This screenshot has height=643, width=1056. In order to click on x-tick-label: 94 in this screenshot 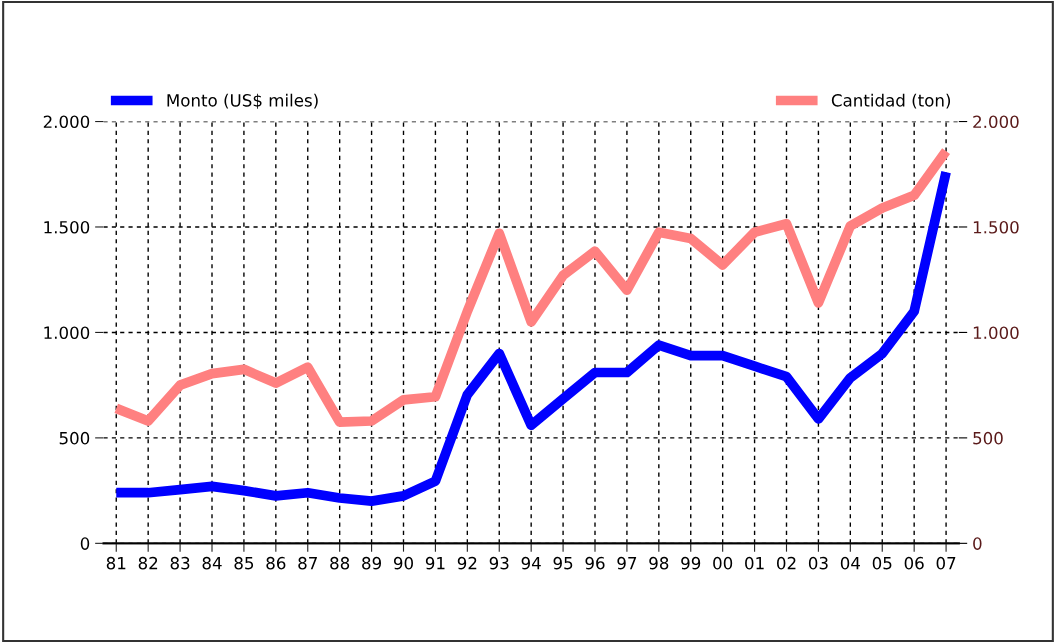, I will do `click(531, 563)`.